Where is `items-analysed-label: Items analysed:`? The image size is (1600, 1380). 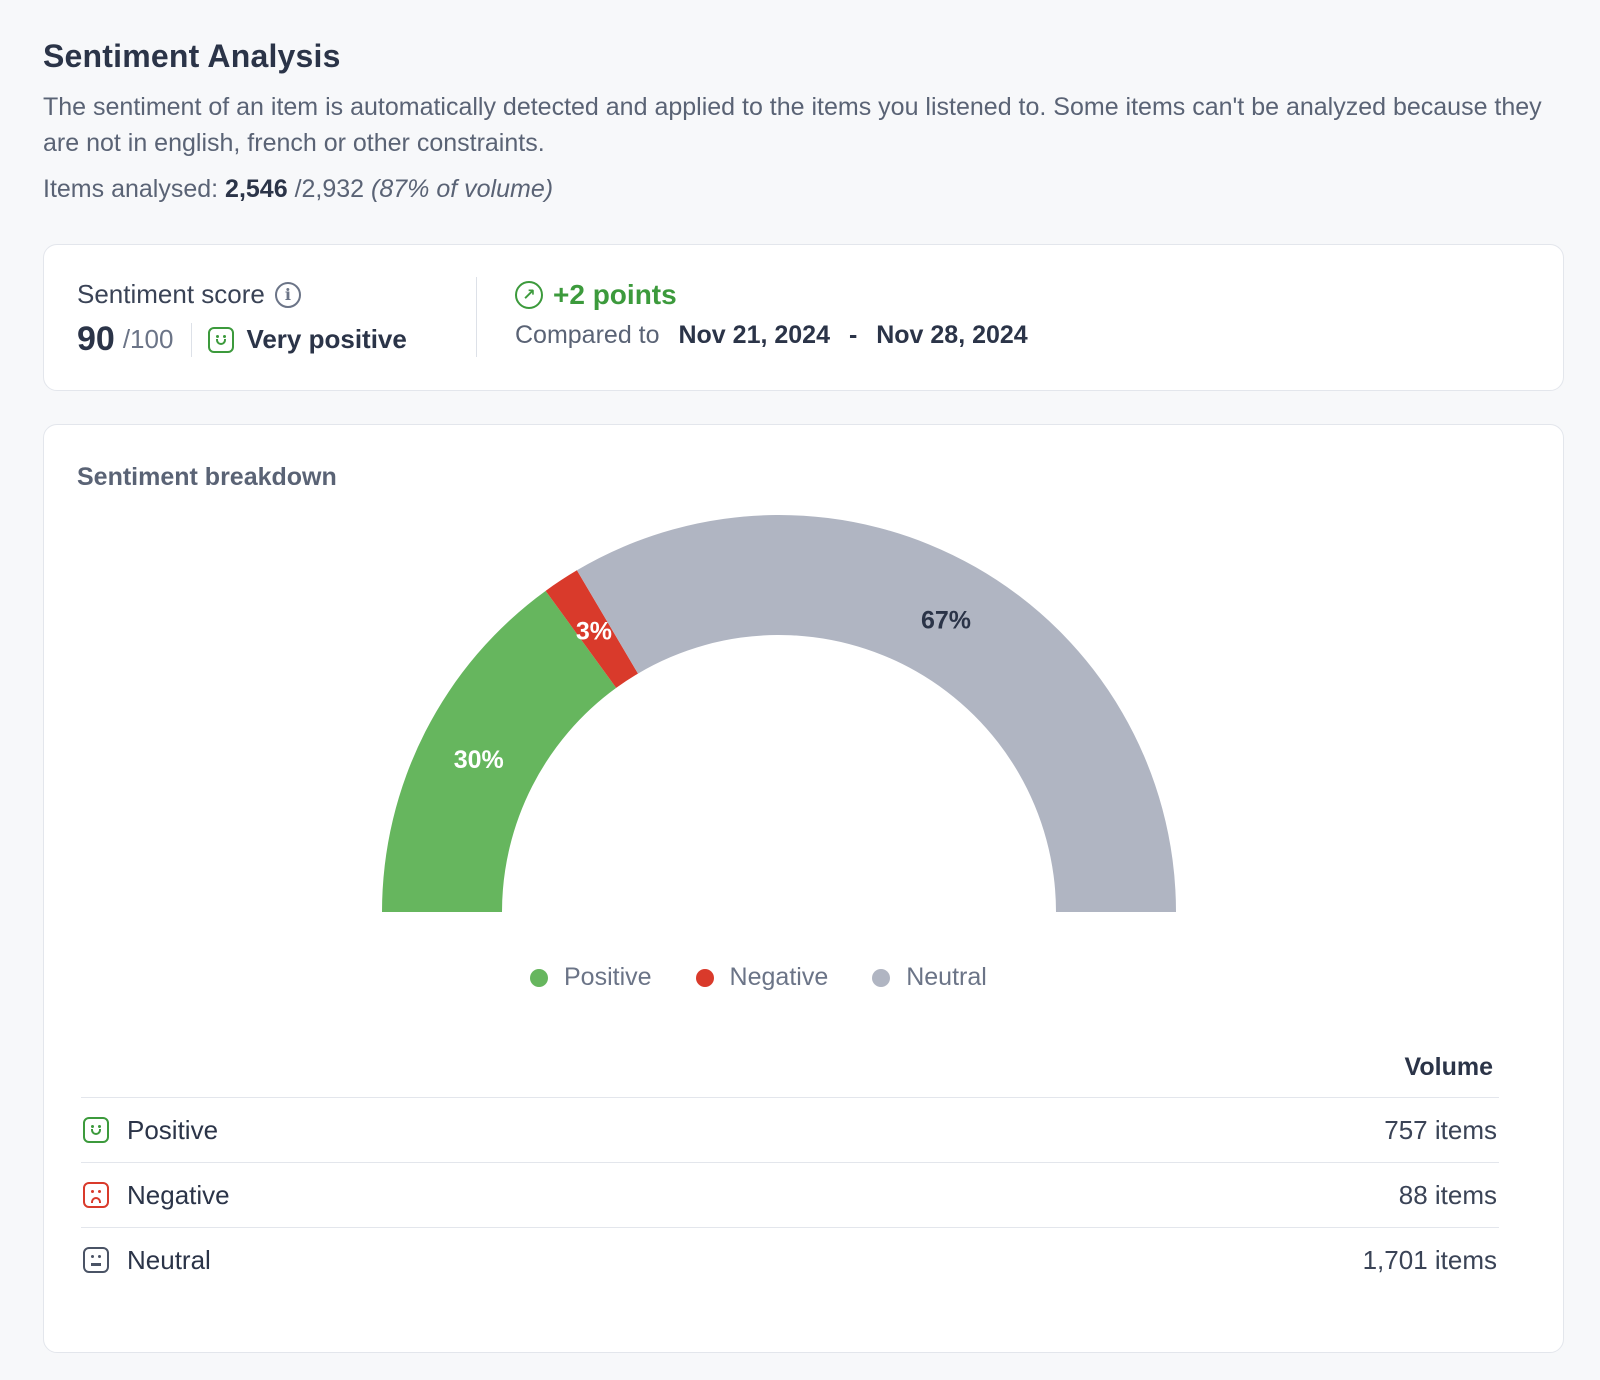 items-analysed-label: Items analysed: is located at coordinates (131, 189).